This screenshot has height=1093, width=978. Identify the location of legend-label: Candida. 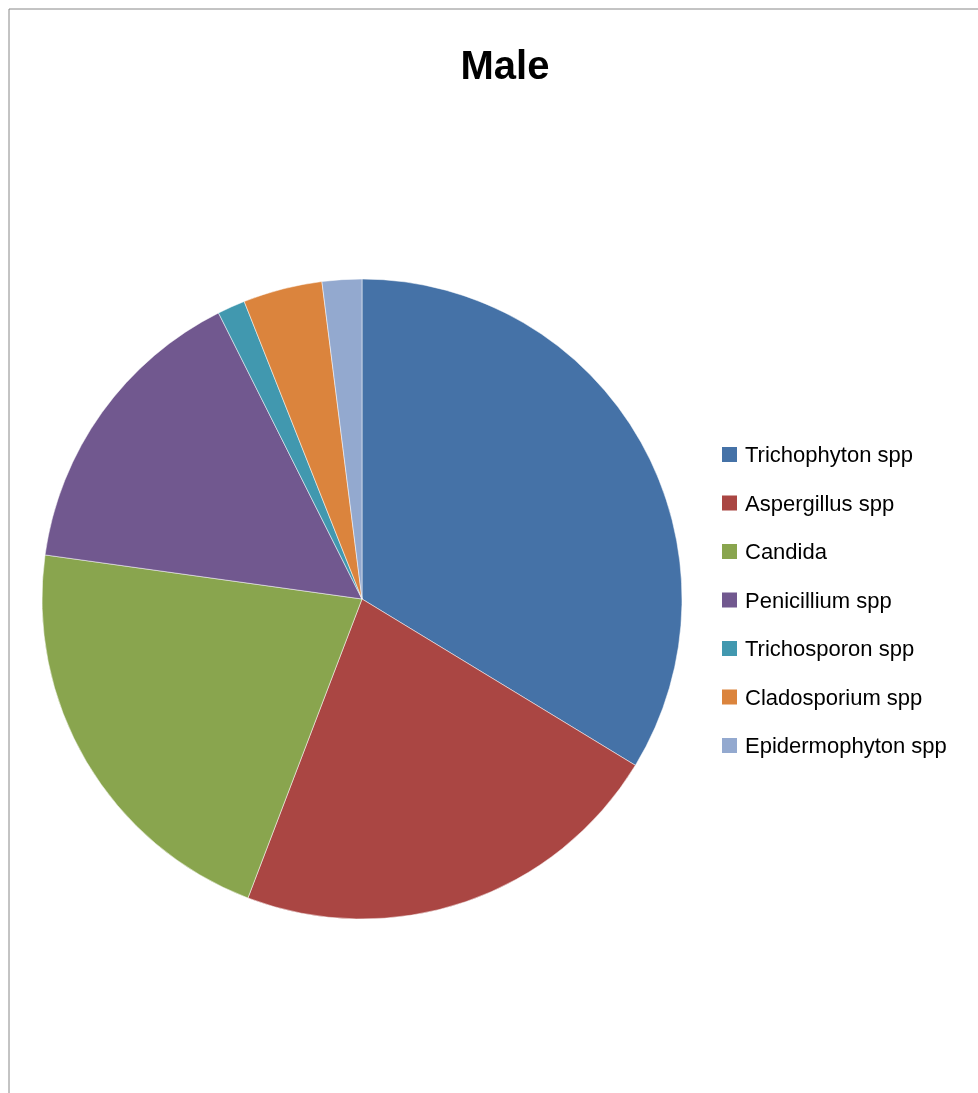
(786, 551).